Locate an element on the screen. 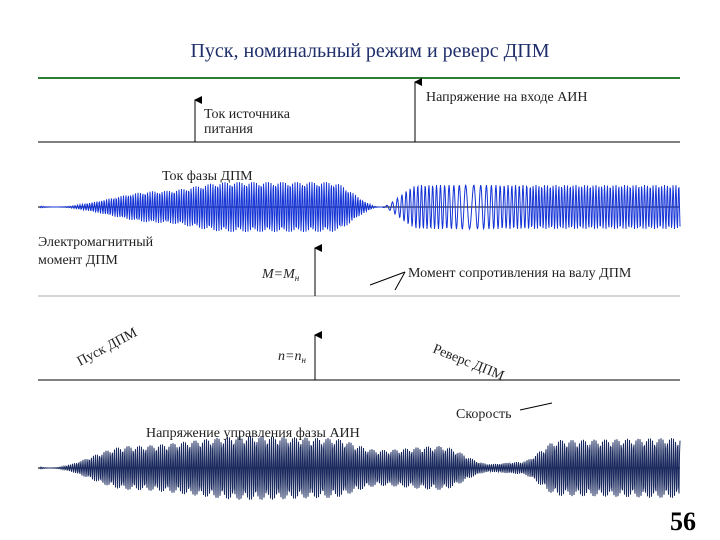 This screenshot has height=540, width=720. label: Пуск ДПМ is located at coordinates (108, 347).